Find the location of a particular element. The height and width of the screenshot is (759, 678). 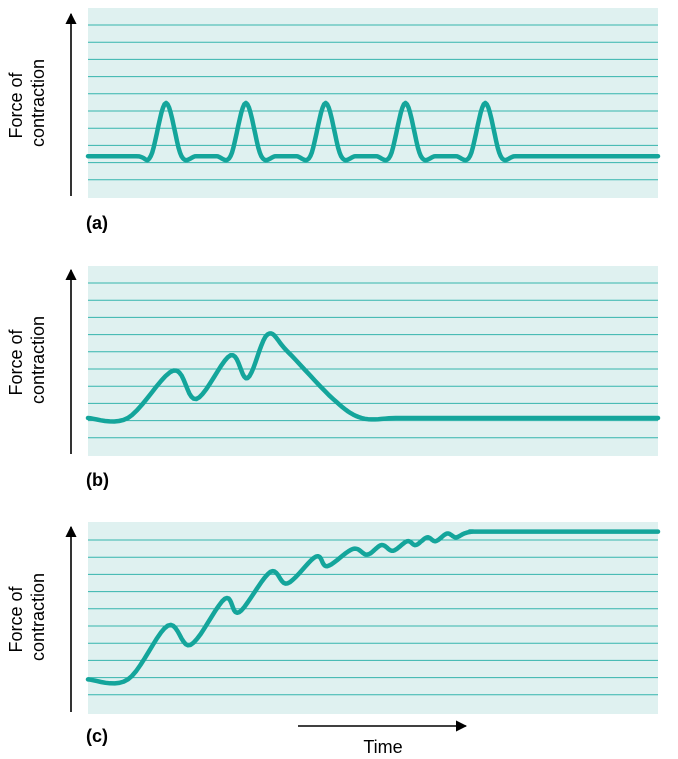

panel-c-y-axis-label-line1: Force of is located at coordinates (16, 619).